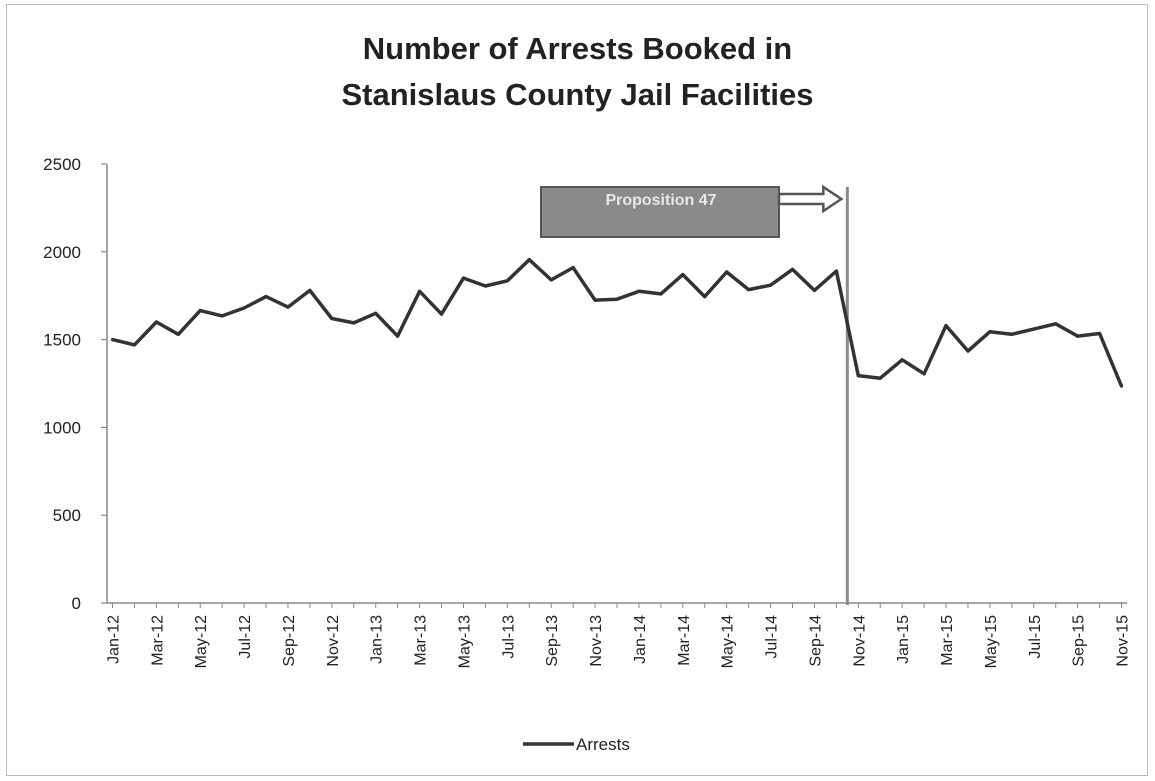 This screenshot has height=781, width=1155. Describe the element at coordinates (377, 639) in the screenshot. I see `x-tick-label: Jan-13` at that location.